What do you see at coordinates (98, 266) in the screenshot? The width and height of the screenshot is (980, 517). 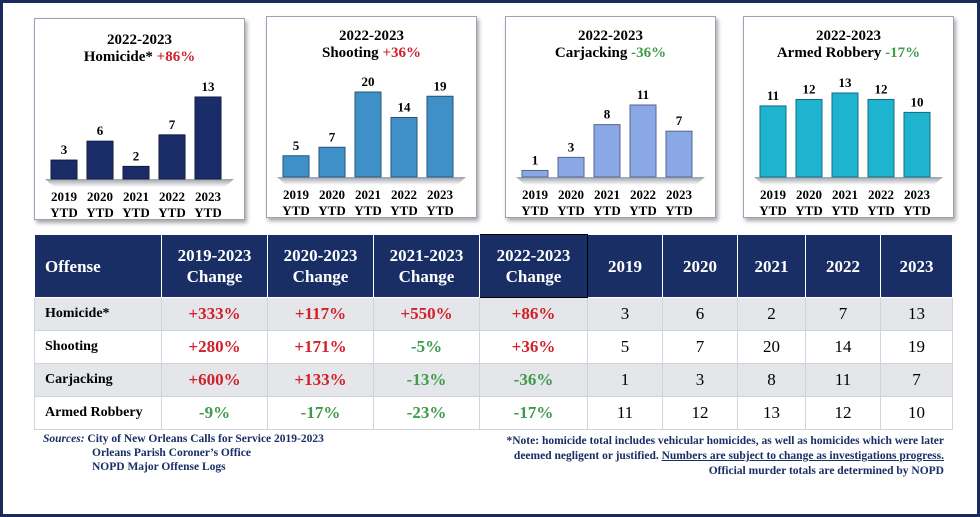 I see `header-cell: Offense` at bounding box center [98, 266].